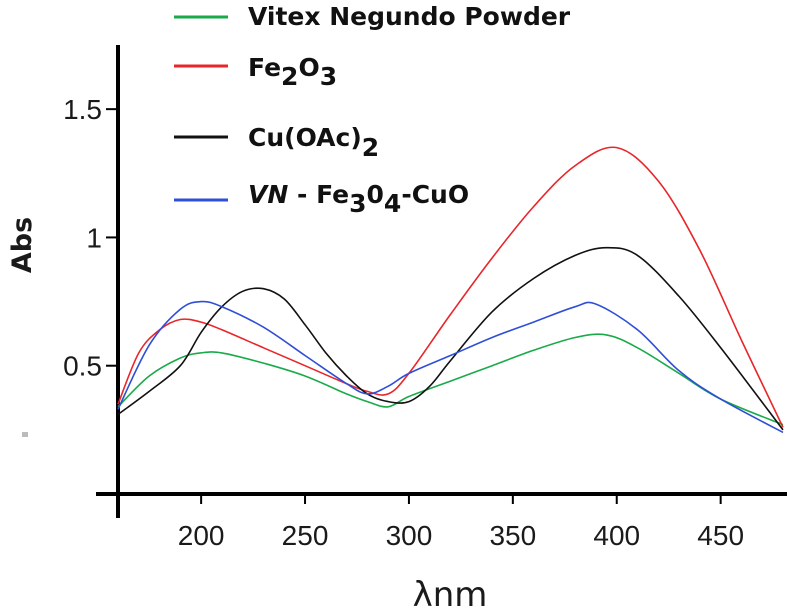  Describe the element at coordinates (201, 535) in the screenshot. I see `x-tick-label: 200` at that location.